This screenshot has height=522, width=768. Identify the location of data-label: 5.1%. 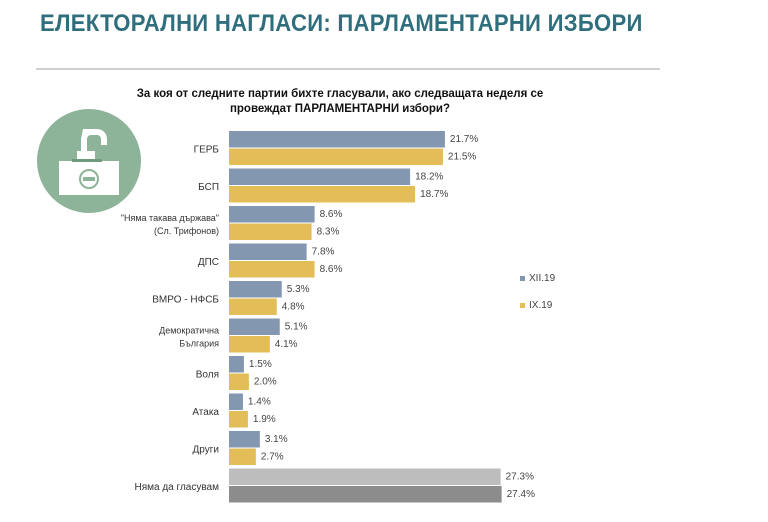
(296, 327).